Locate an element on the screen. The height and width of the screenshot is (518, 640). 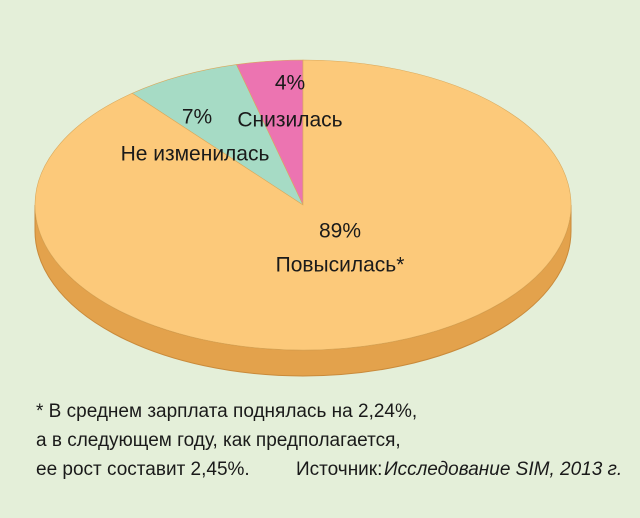
value-label: 89% is located at coordinates (340, 231).